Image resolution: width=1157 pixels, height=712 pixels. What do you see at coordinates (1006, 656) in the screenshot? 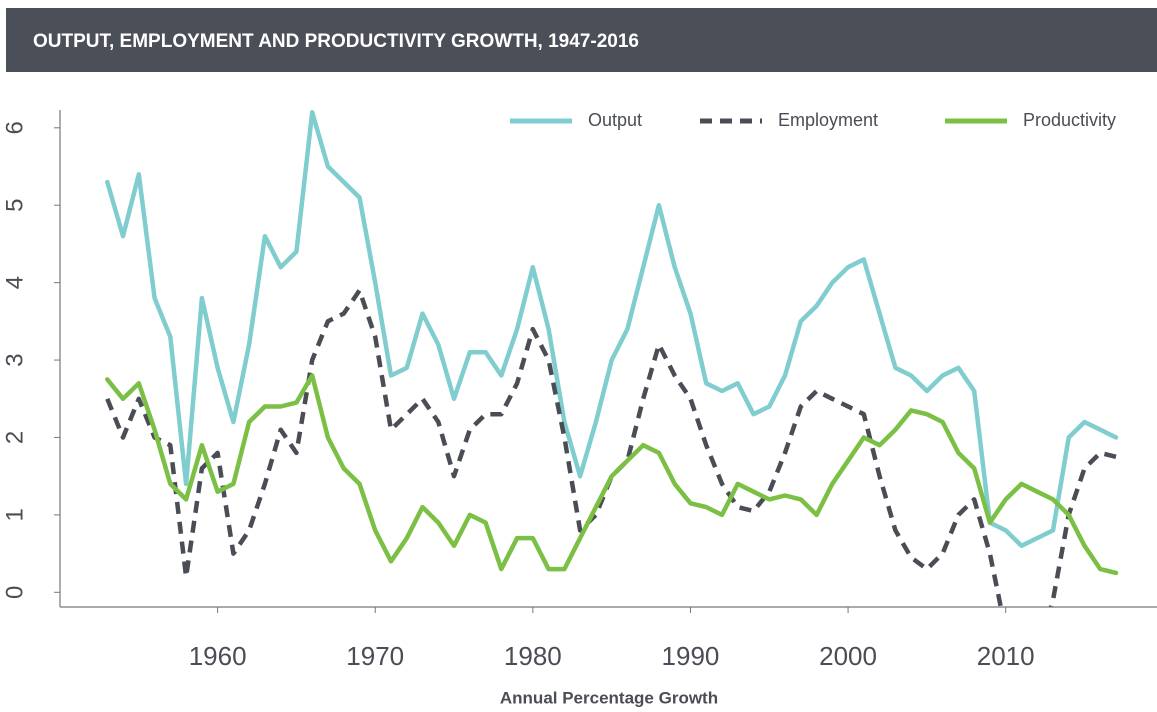
I see `x-tick-label: 2010` at bounding box center [1006, 656].